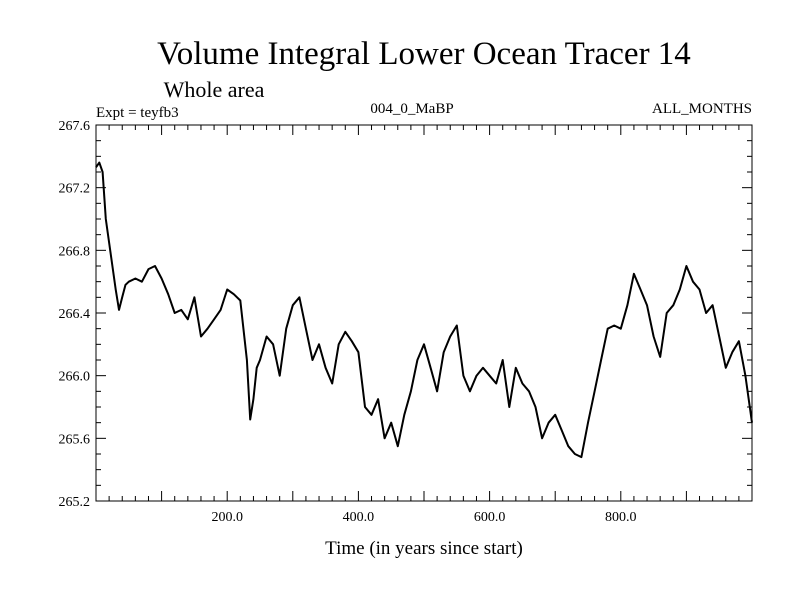 The image size is (800, 600). I want to click on y-tick-label: 266.8, so click(75, 251).